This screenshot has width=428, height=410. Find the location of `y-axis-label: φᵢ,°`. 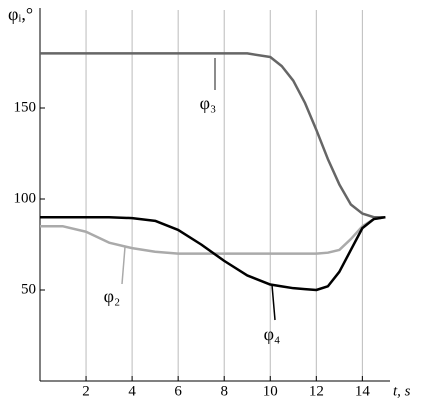

y-axis-label: φᵢ,° is located at coordinates (20, 14).